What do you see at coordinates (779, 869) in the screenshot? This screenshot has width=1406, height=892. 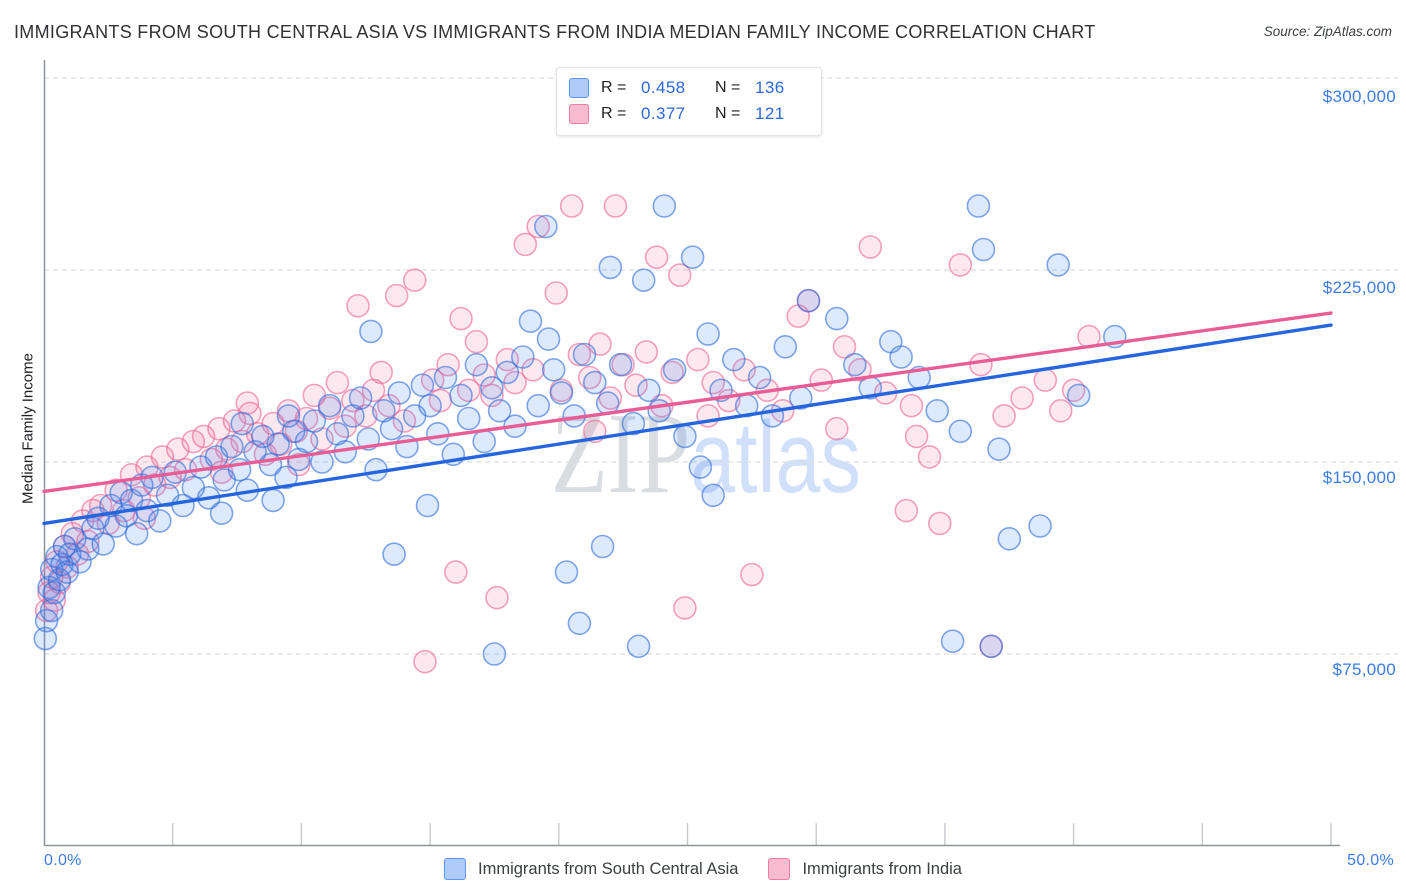 I see `pink-legend-swatch-icon` at bounding box center [779, 869].